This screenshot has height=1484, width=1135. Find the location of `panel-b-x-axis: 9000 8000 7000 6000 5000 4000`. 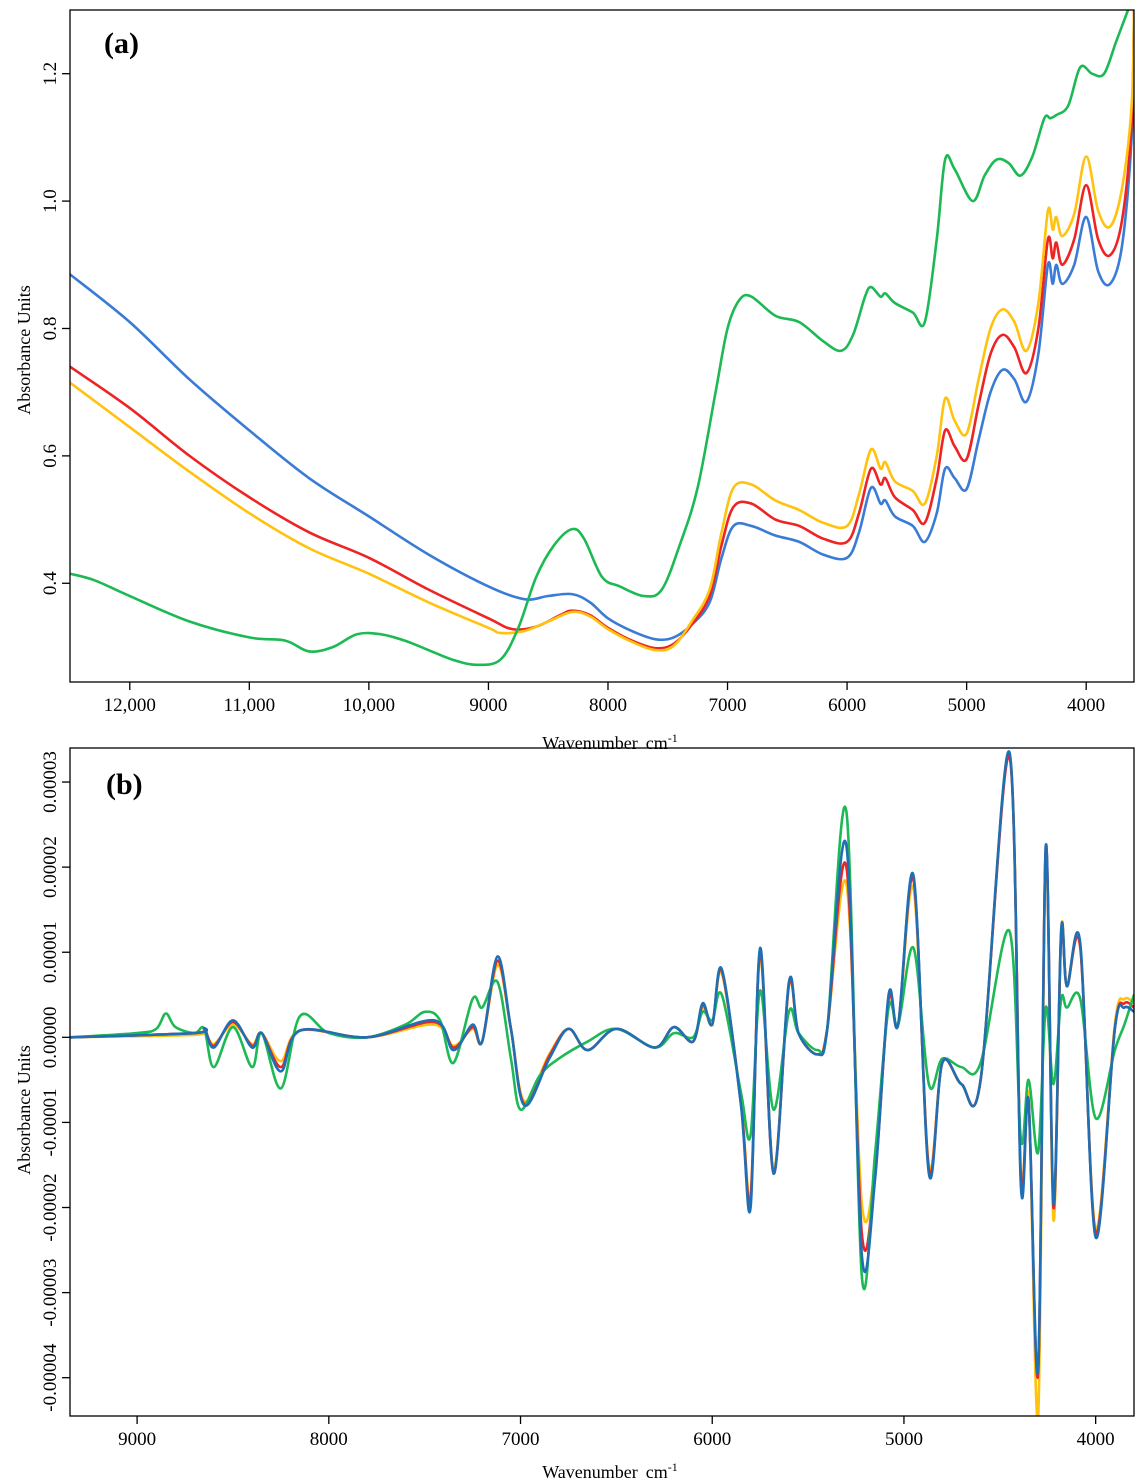

panel-b-x-axis: 9000 8000 7000 6000 5000 4000 is located at coordinates (616, 1433).